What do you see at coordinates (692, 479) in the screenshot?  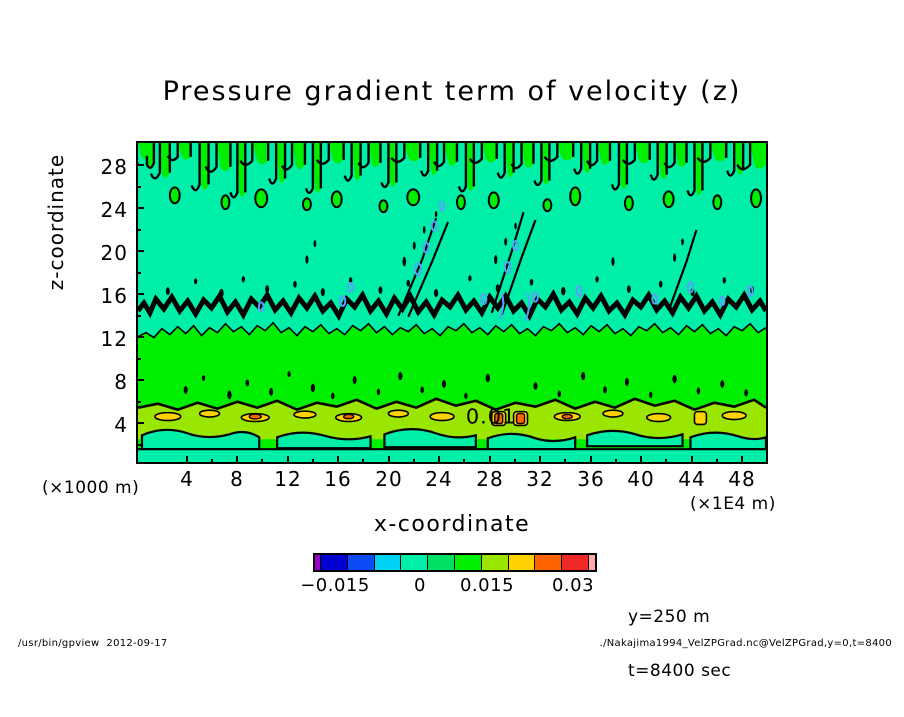 I see `x-tick-label-44: 44` at bounding box center [692, 479].